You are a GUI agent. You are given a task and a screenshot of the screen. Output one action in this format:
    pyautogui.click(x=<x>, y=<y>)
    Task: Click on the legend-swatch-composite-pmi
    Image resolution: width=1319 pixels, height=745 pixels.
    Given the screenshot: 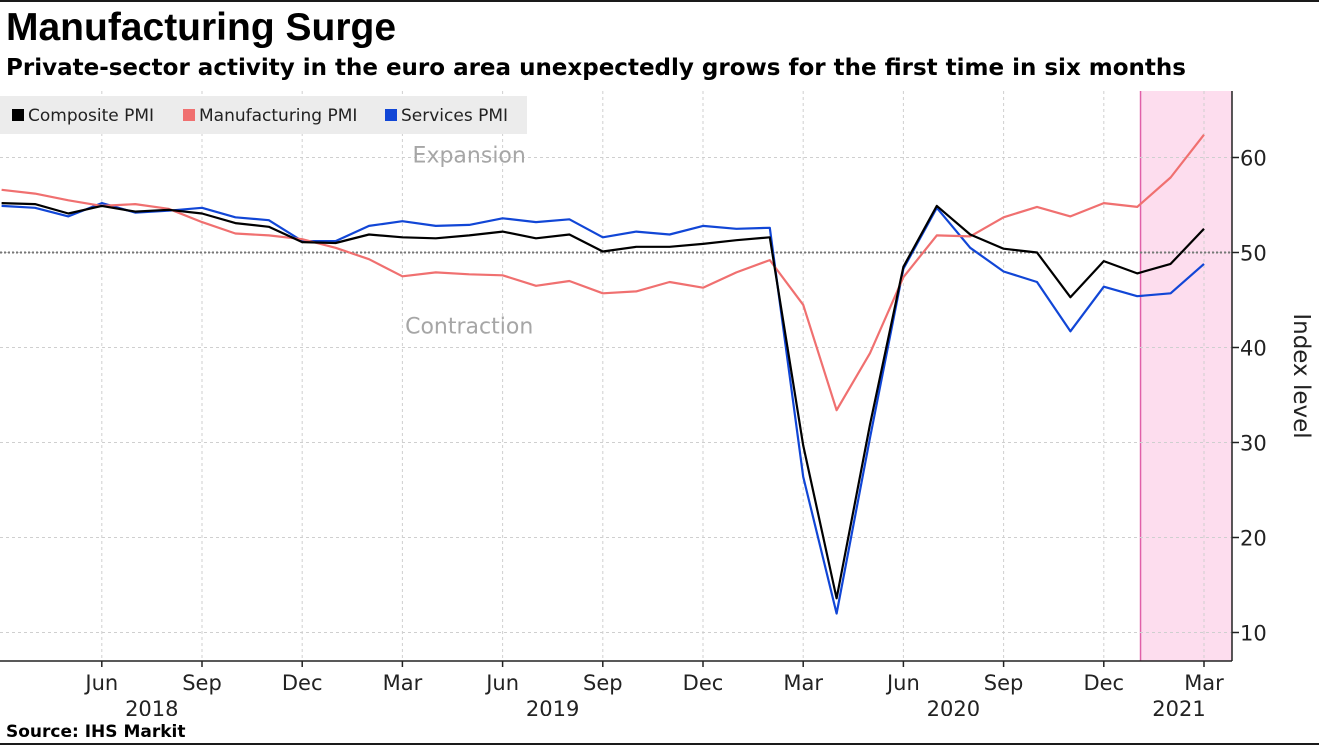 What is the action you would take?
    pyautogui.click(x=18, y=115)
    